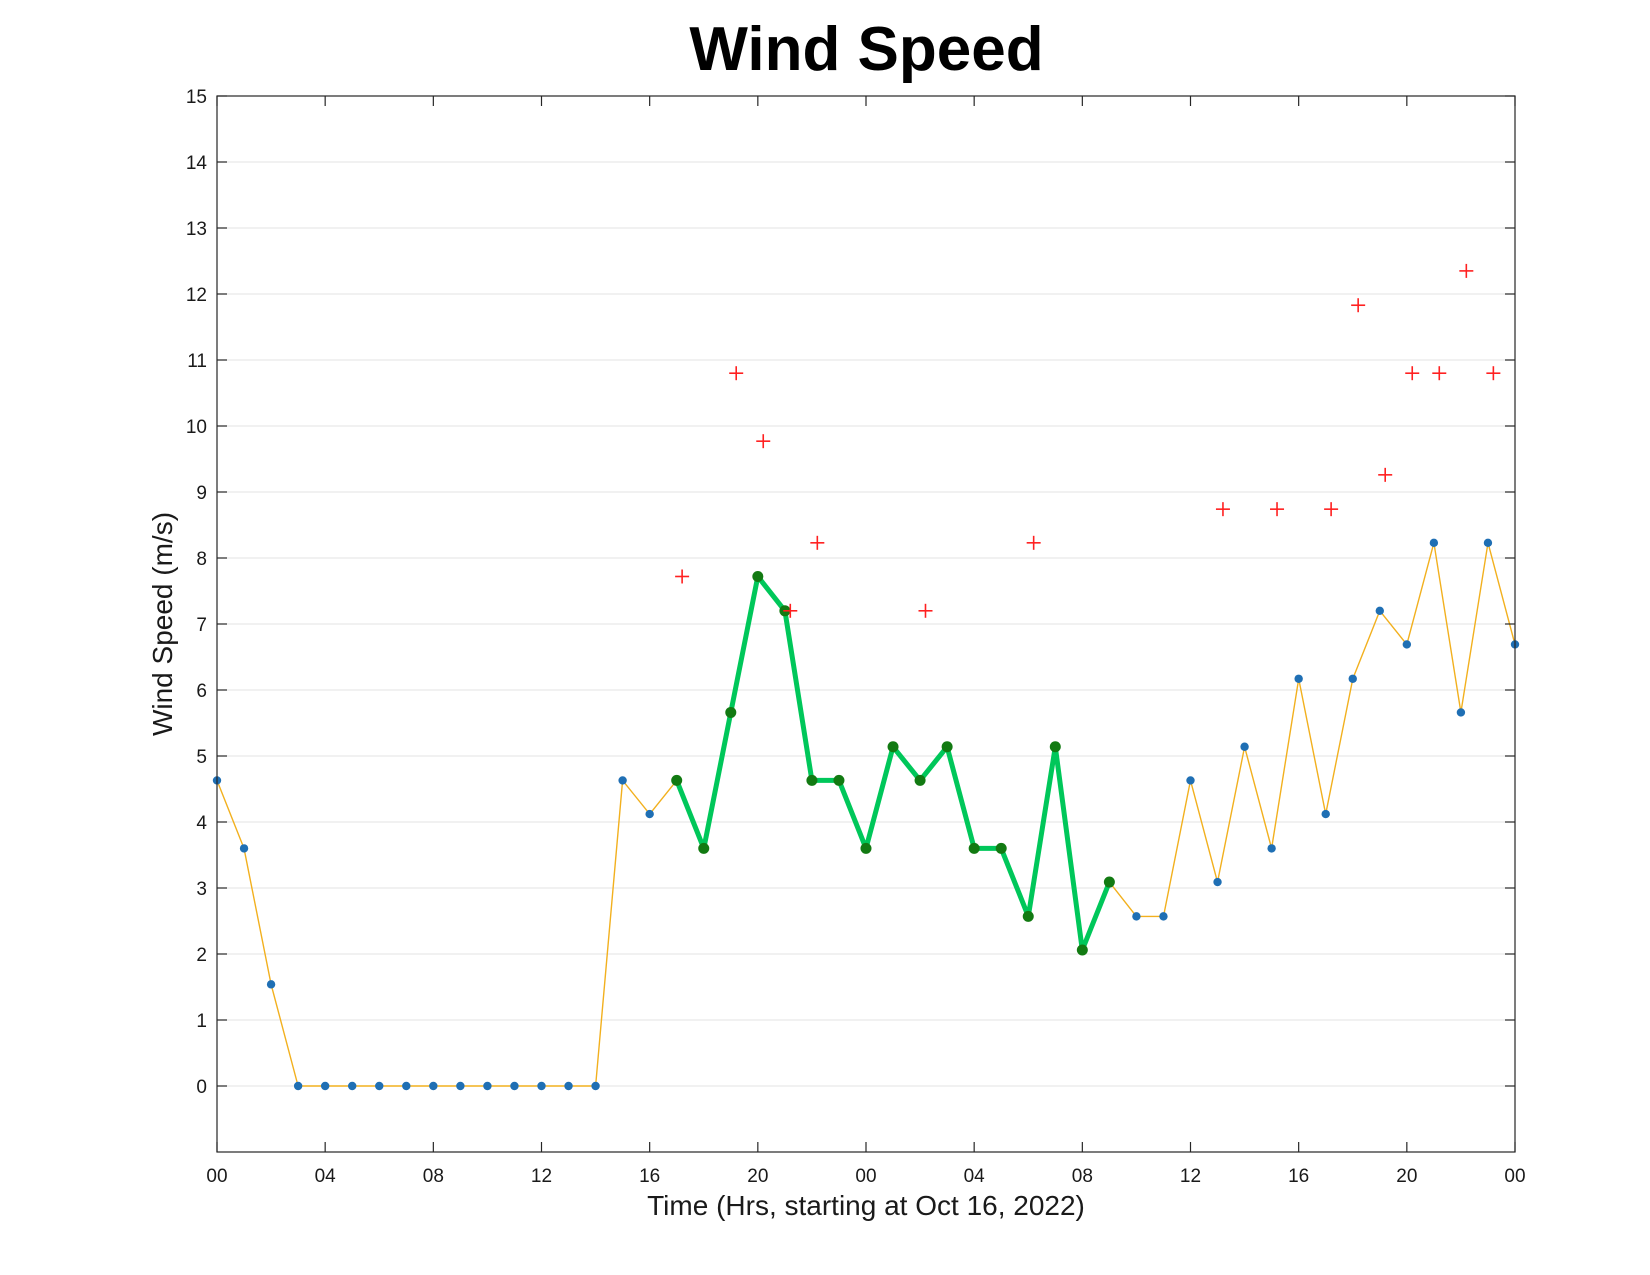 The image size is (1650, 1275). Describe the element at coordinates (196, 229) in the screenshot. I see `y-tick-label: 13` at that location.